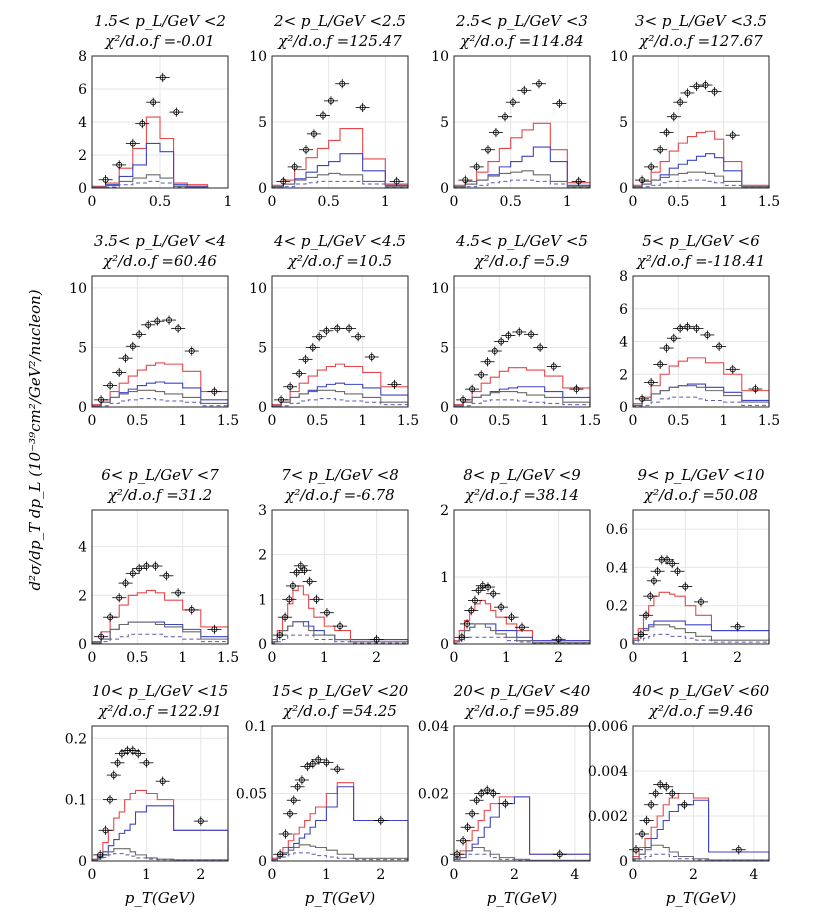 The height and width of the screenshot is (921, 830). Describe the element at coordinates (617, 568) in the screenshot. I see `y-tick-label: 0.4` at that location.